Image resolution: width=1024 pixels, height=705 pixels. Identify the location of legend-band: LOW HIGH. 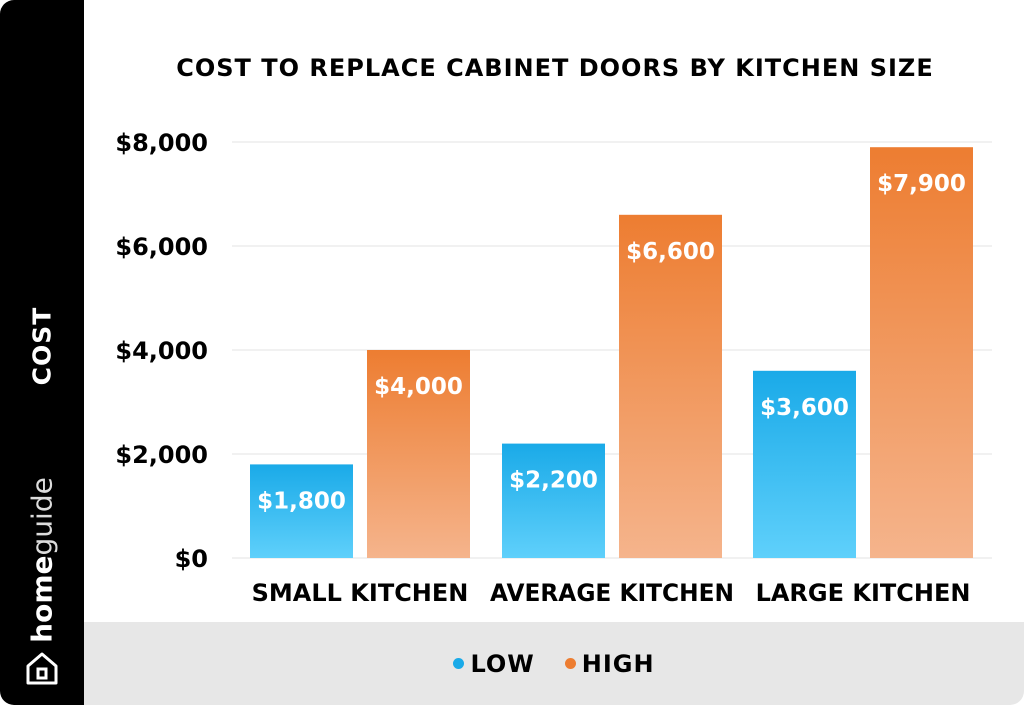
(554, 663).